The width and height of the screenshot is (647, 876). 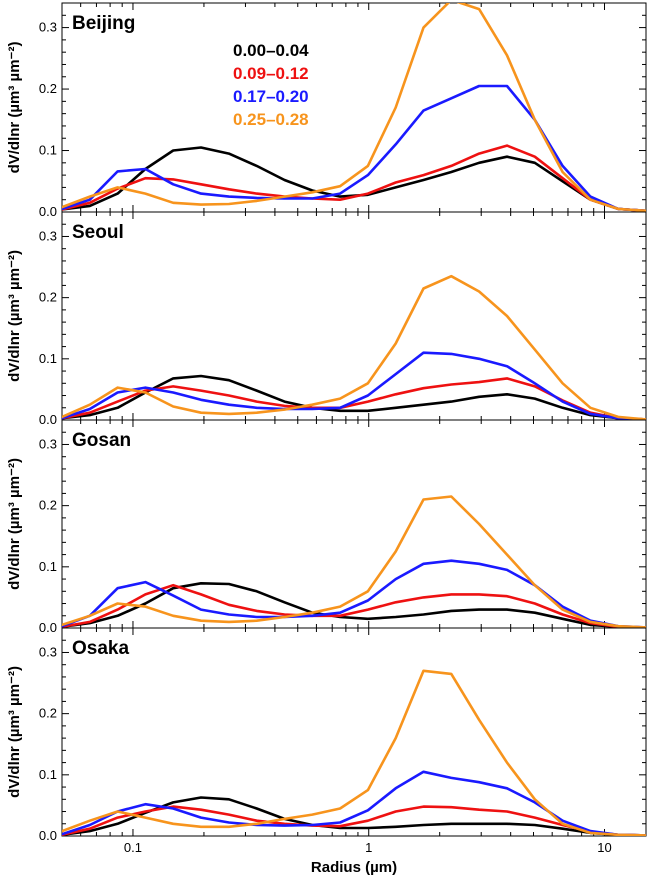 What do you see at coordinates (98, 232) in the screenshot?
I see `panel-title: Seoul` at bounding box center [98, 232].